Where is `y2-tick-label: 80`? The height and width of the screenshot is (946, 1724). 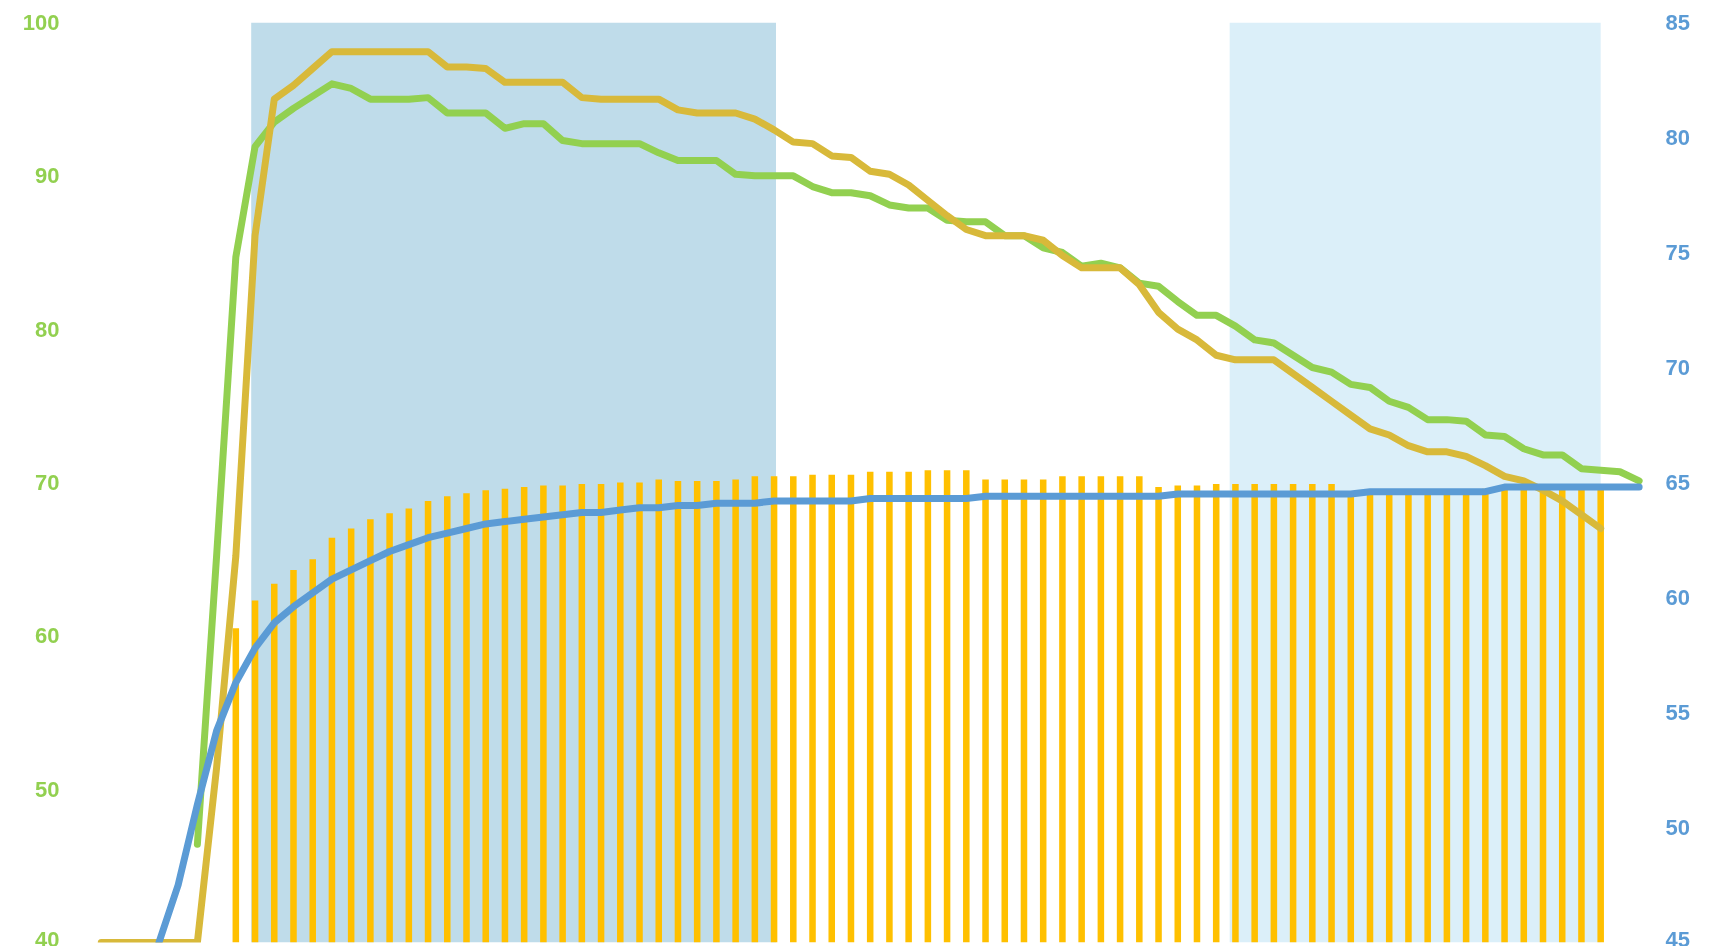
y2-tick-label: 80 is located at coordinates (1677, 137).